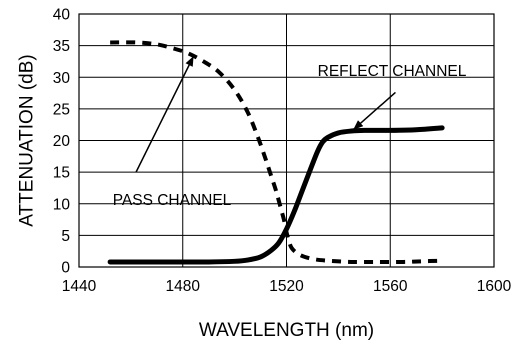 Image resolution: width=527 pixels, height=348 pixels. What do you see at coordinates (164, 114) in the screenshot?
I see `annotation-arrow-pass-channel` at bounding box center [164, 114].